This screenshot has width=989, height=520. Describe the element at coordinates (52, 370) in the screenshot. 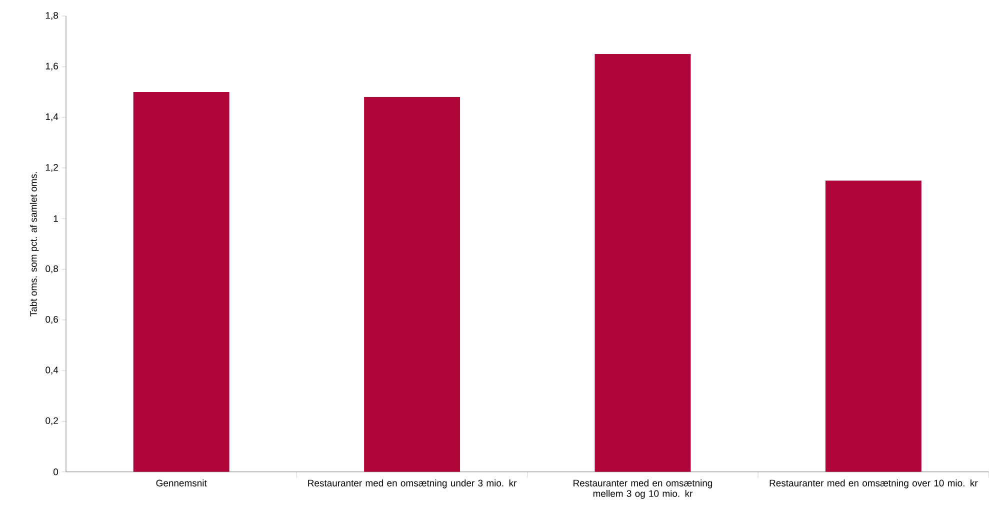

I see `y-tick-label: 0,4` at that location.